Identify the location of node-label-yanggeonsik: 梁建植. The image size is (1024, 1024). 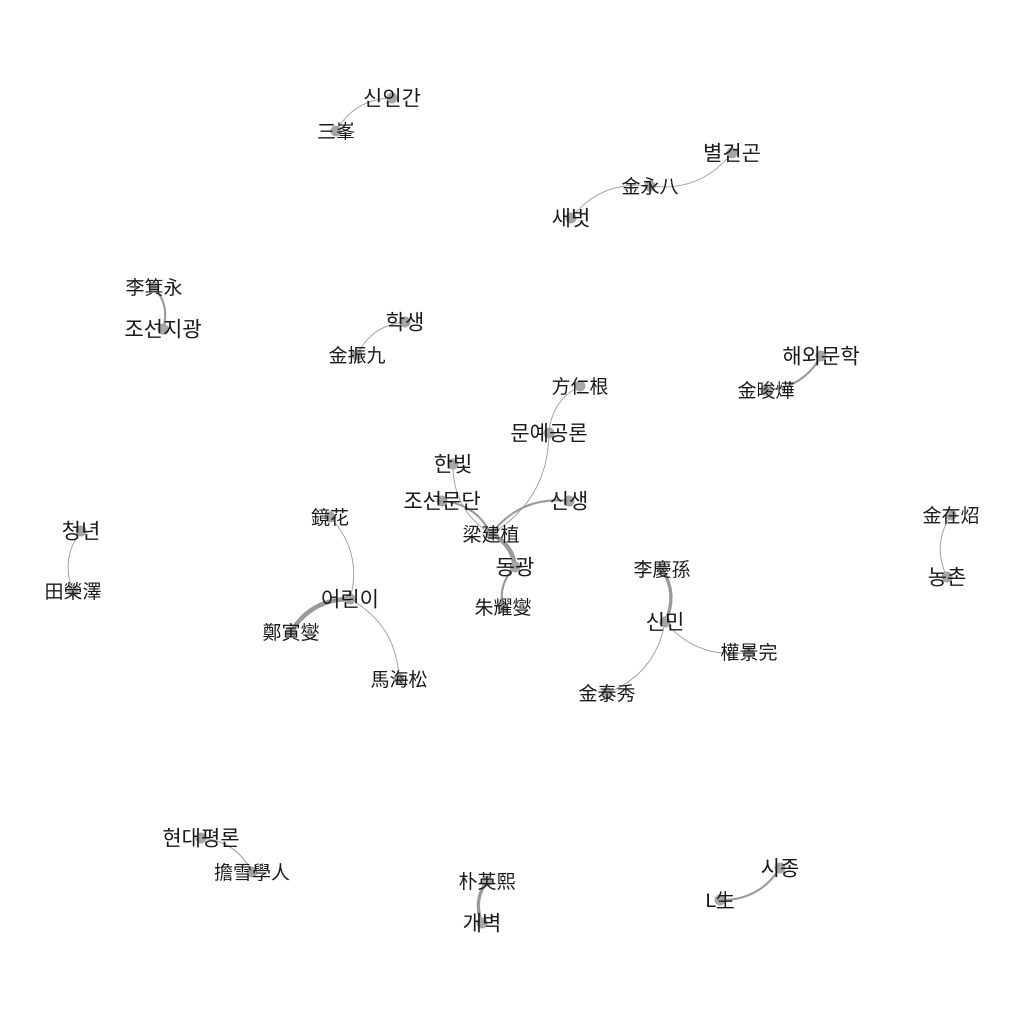
(490, 535).